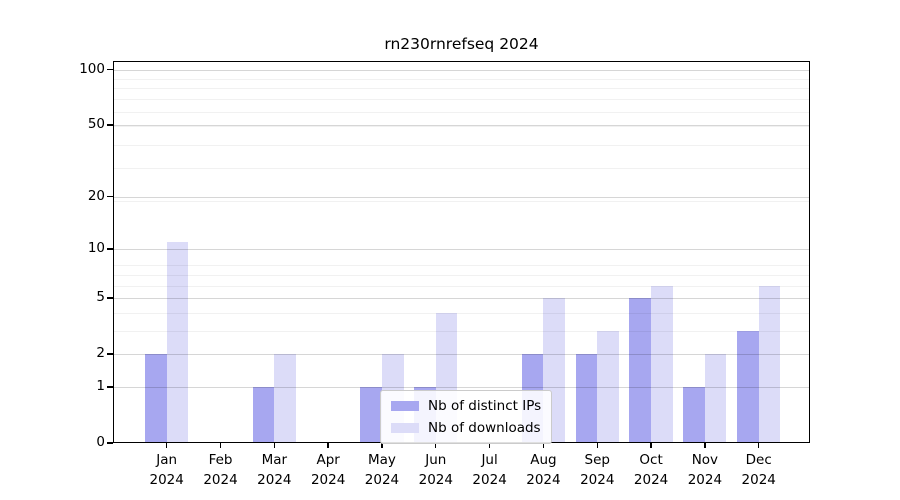 The height and width of the screenshot is (500, 900). Describe the element at coordinates (489, 445) in the screenshot. I see `x-tick-jul` at that location.